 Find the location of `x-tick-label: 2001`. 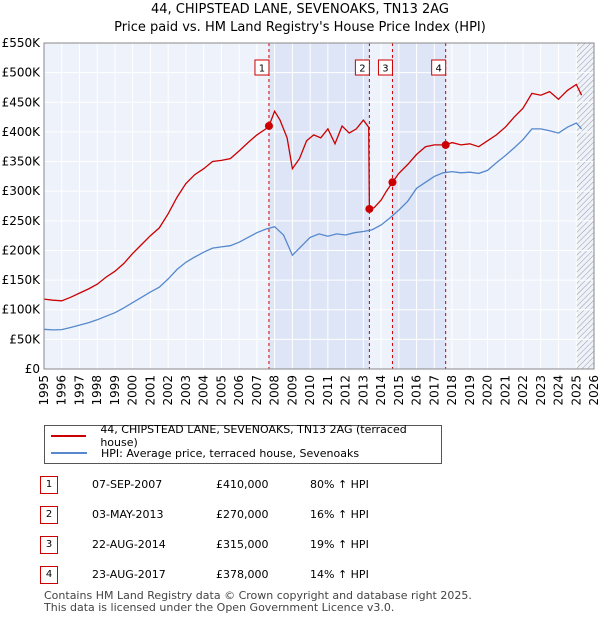

x-tick-label: 2001 is located at coordinates (150, 390).